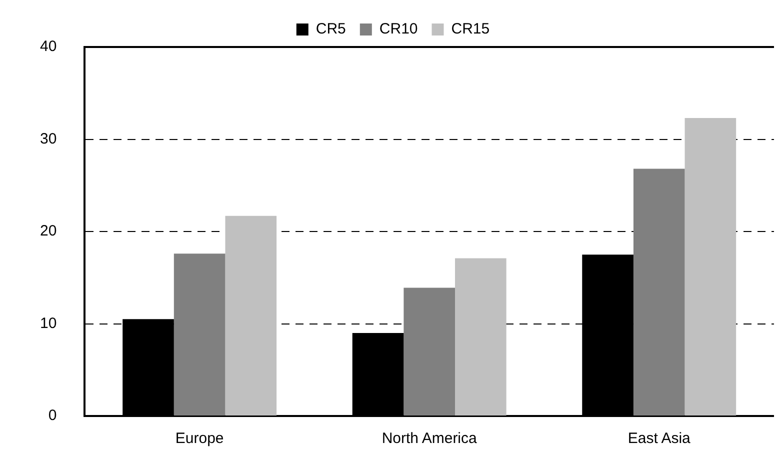 This screenshot has height=470, width=782. What do you see at coordinates (660, 439) in the screenshot?
I see `x-tick-label: East Asia` at bounding box center [660, 439].